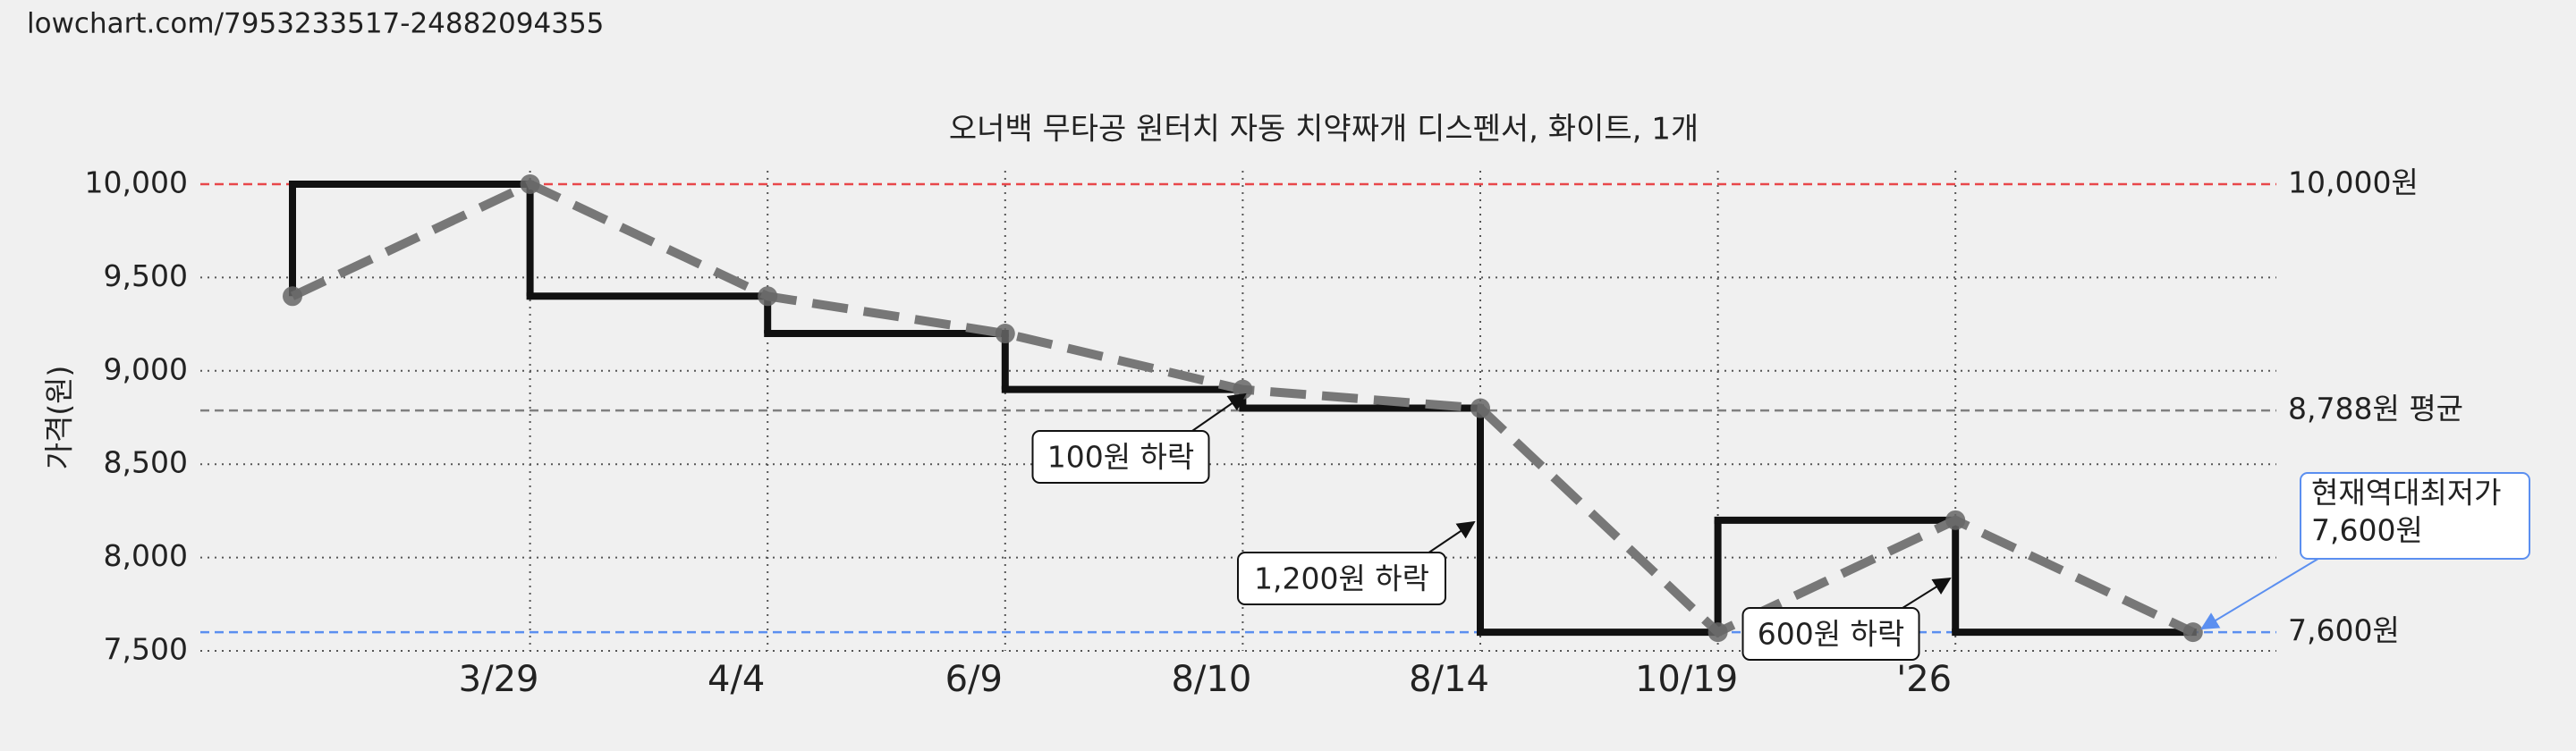 The image size is (2576, 751). I want to click on y-tick-label: 7,500, so click(146, 649).